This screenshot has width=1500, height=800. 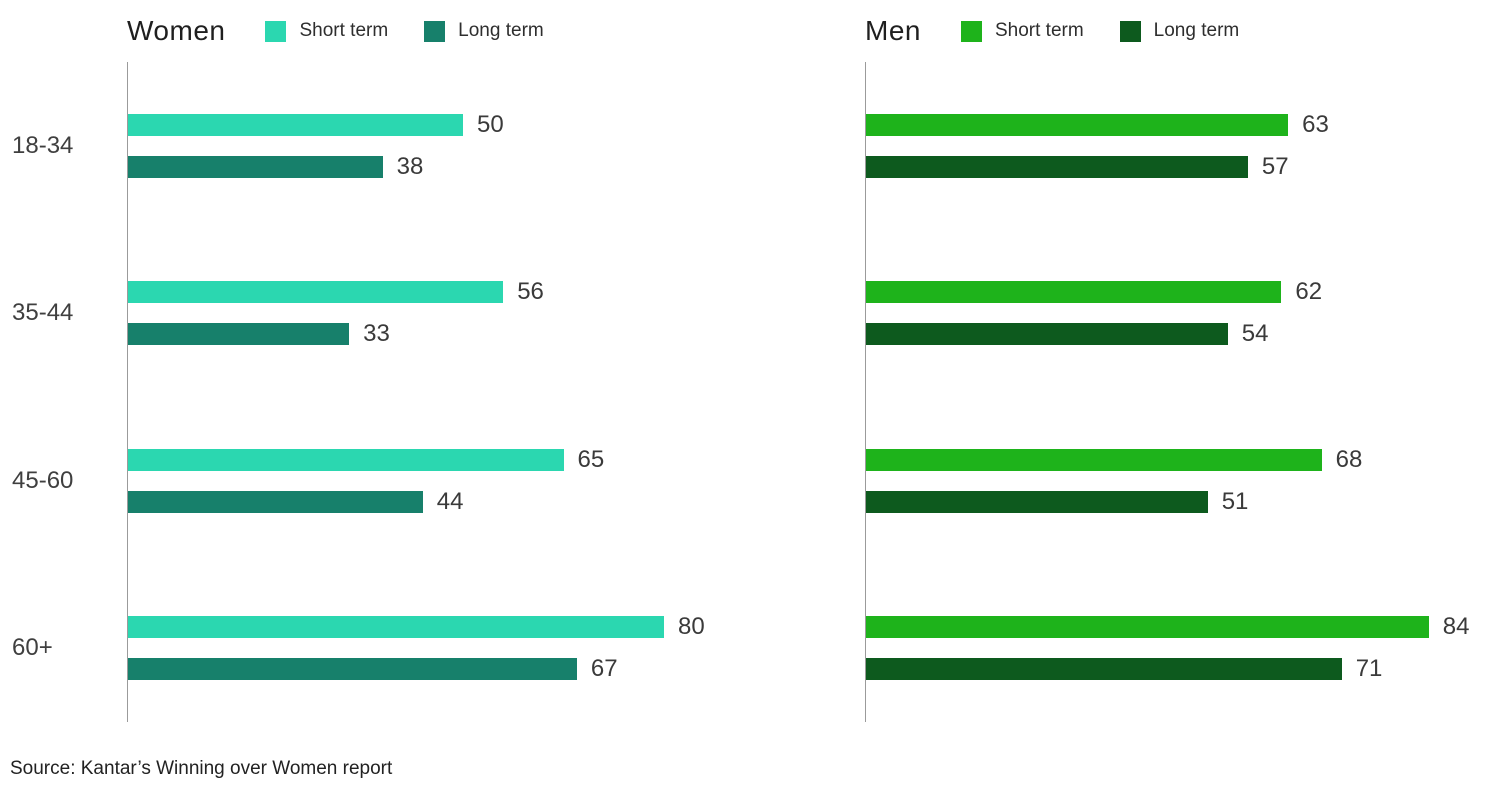 I want to click on category-label-18-34: 18-34, so click(x=43, y=145).